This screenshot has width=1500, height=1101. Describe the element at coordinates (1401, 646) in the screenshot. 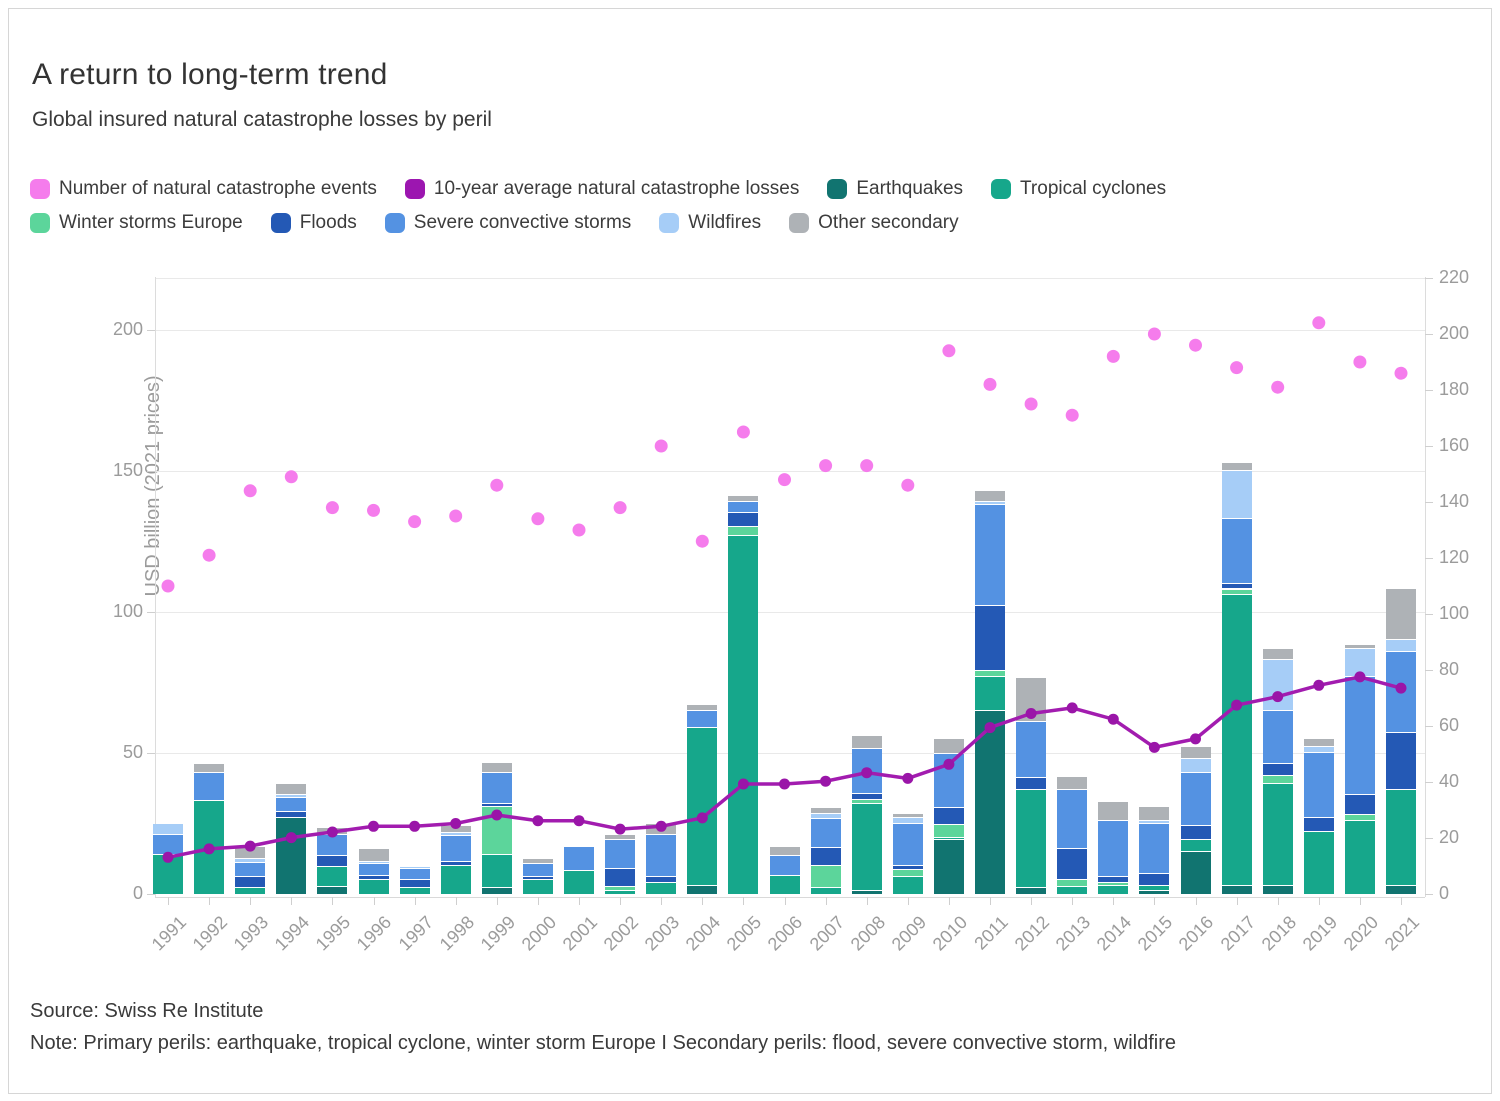

I see `bar-segment-2021-wildfires` at that location.